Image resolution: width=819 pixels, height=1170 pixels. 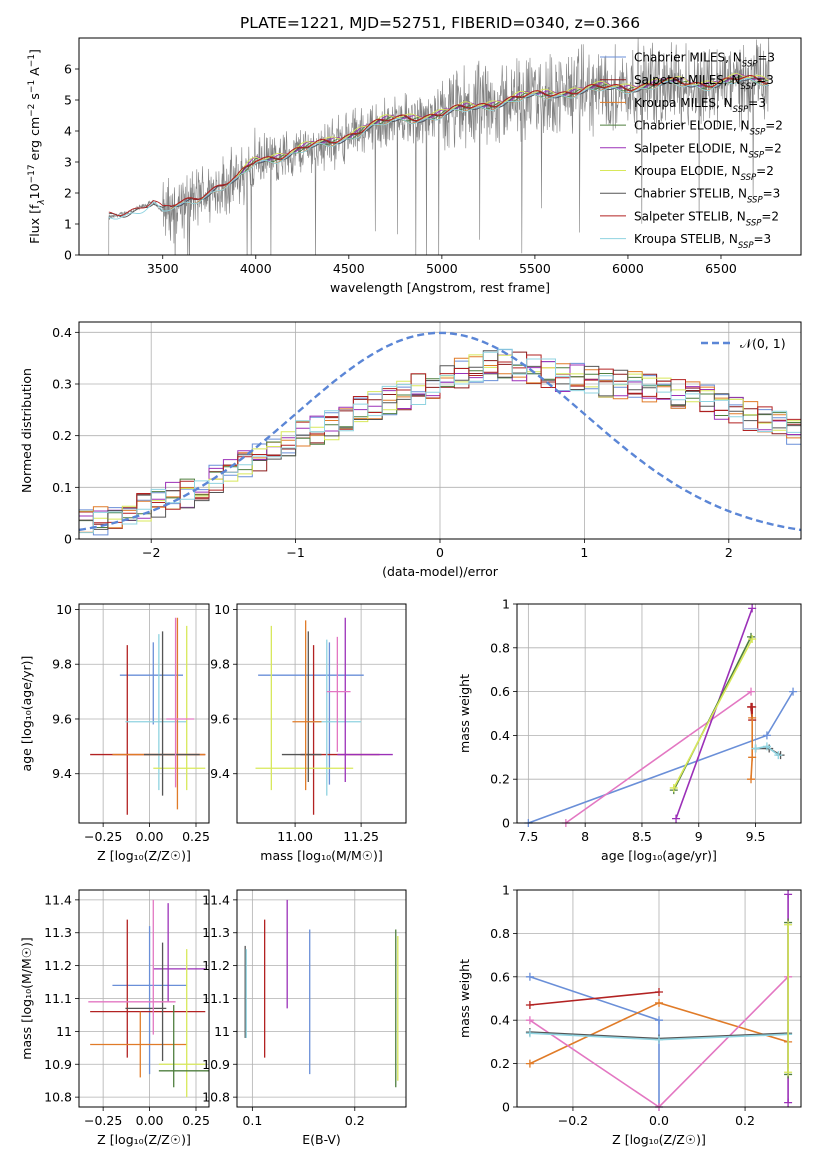 What do you see at coordinates (34, 73) in the screenshot?
I see `y-axis-label-part: A` at bounding box center [34, 73].